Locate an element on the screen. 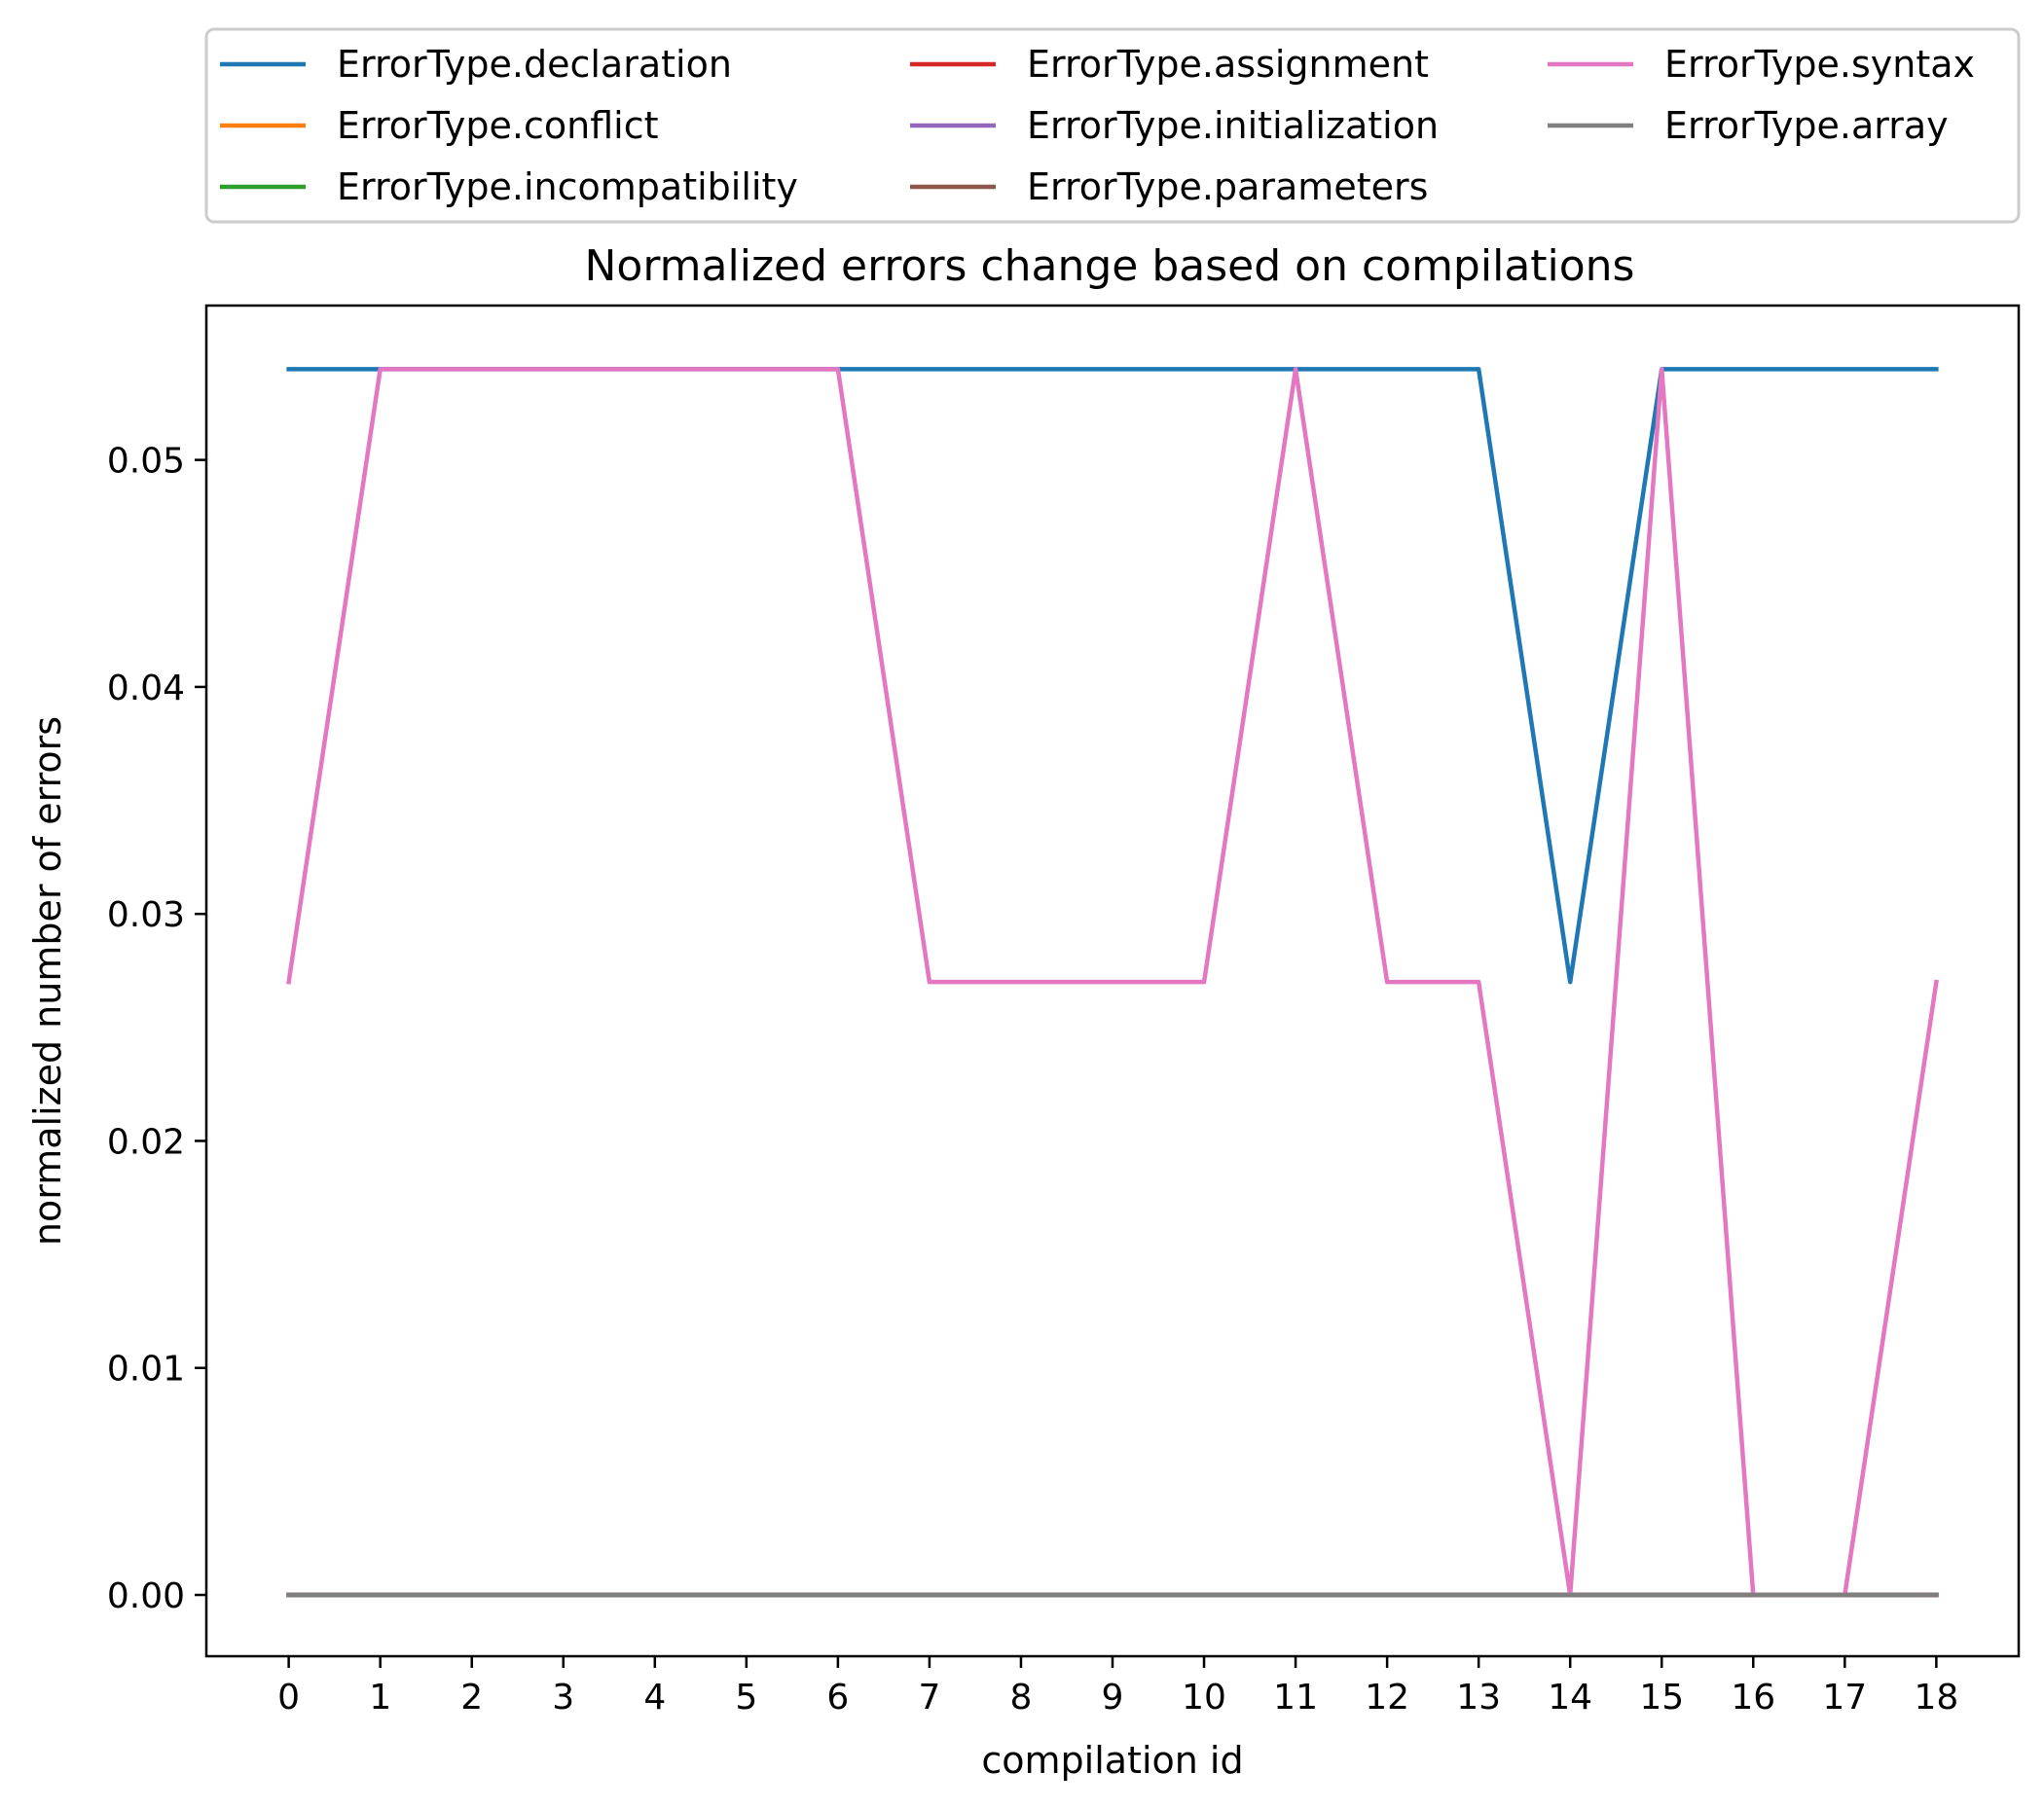  x-tick-label: 3 is located at coordinates (563, 1698).